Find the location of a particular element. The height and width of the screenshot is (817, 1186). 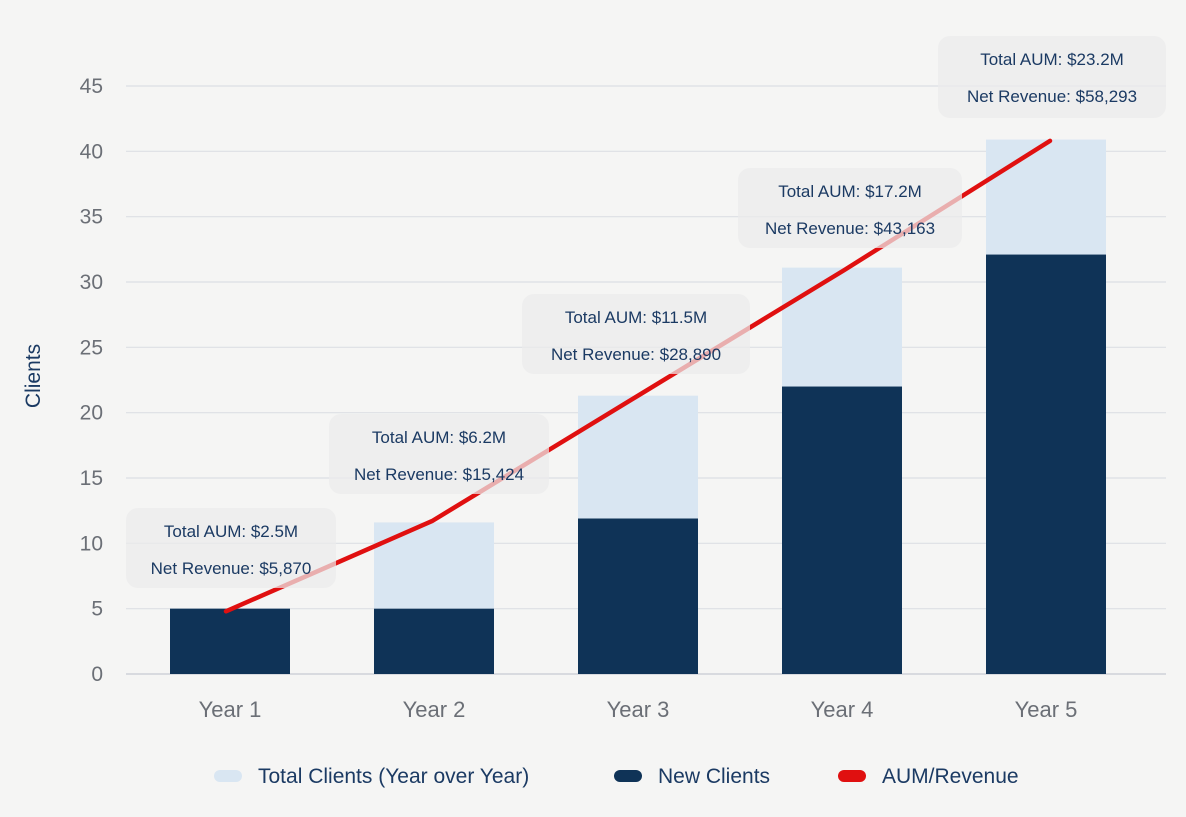

y-tick-label: 5 is located at coordinates (97, 609).